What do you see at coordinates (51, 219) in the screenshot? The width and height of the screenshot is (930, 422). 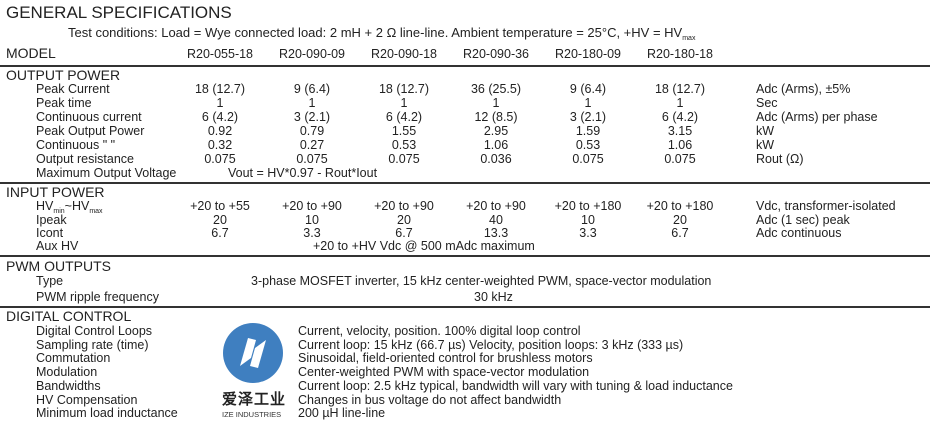 I see `row-label: Ipeak` at bounding box center [51, 219].